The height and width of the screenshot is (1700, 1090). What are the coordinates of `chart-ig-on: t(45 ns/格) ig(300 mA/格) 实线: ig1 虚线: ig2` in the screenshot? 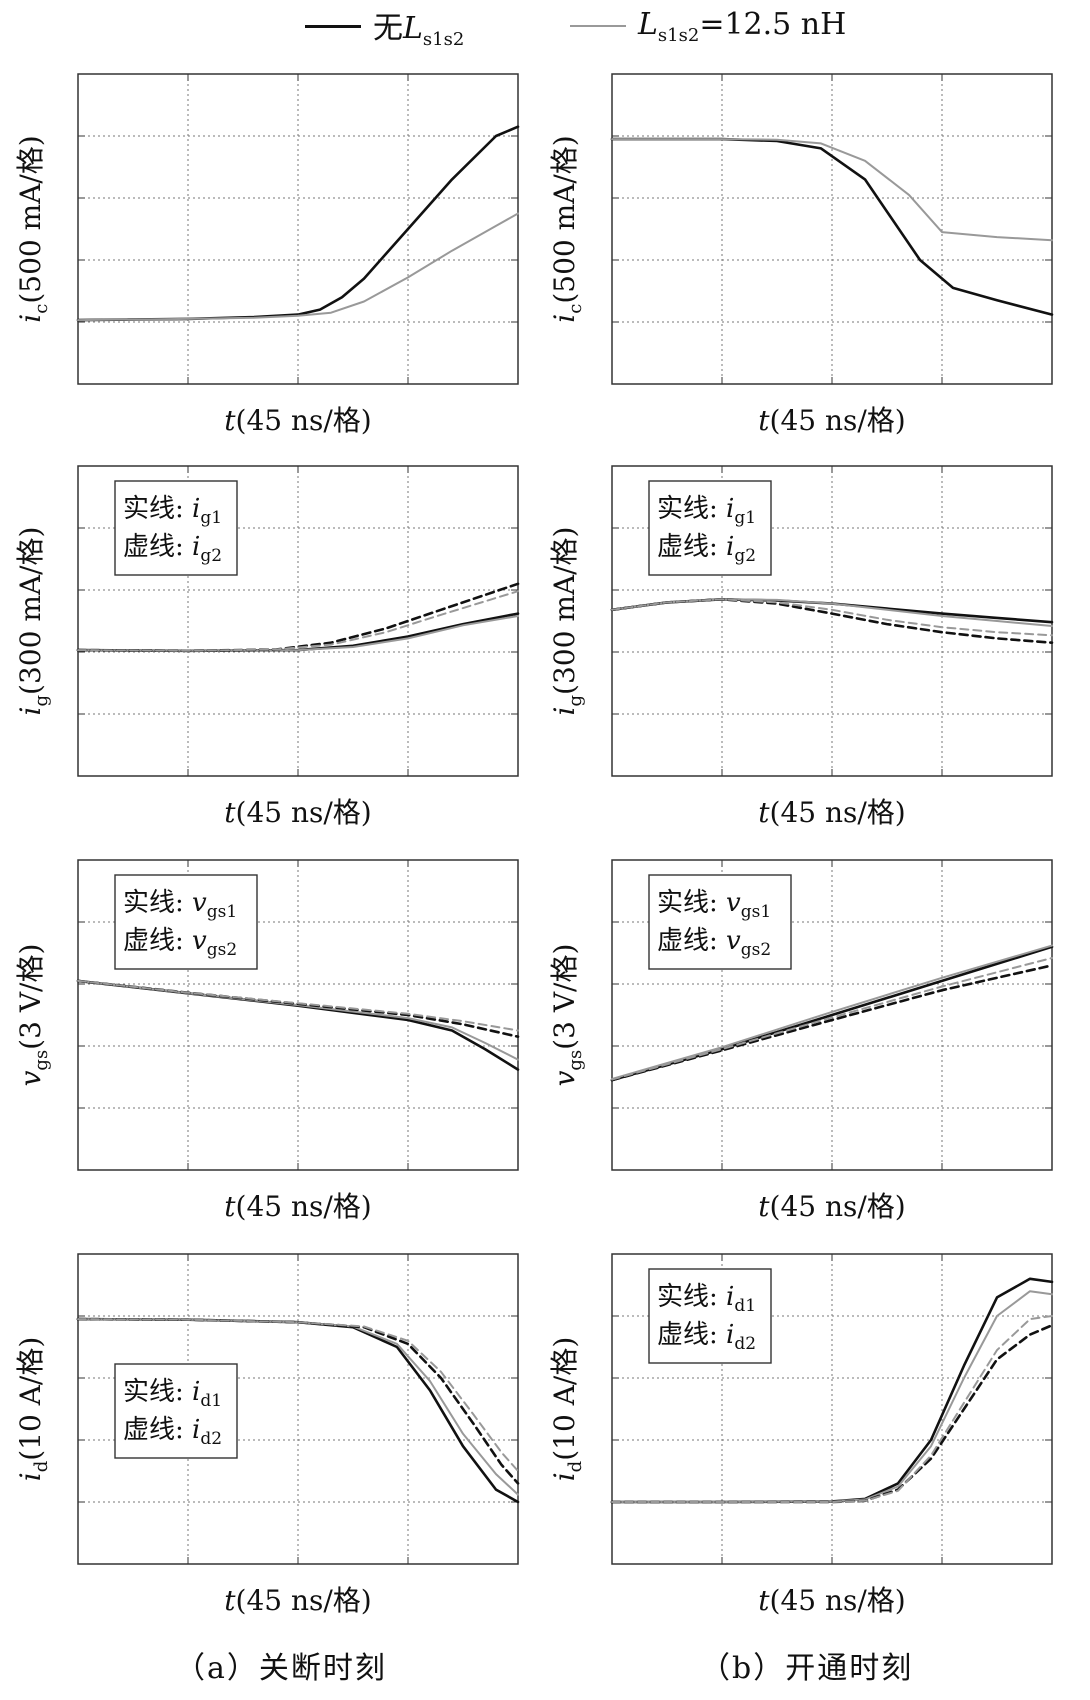 It's located at (801, 647).